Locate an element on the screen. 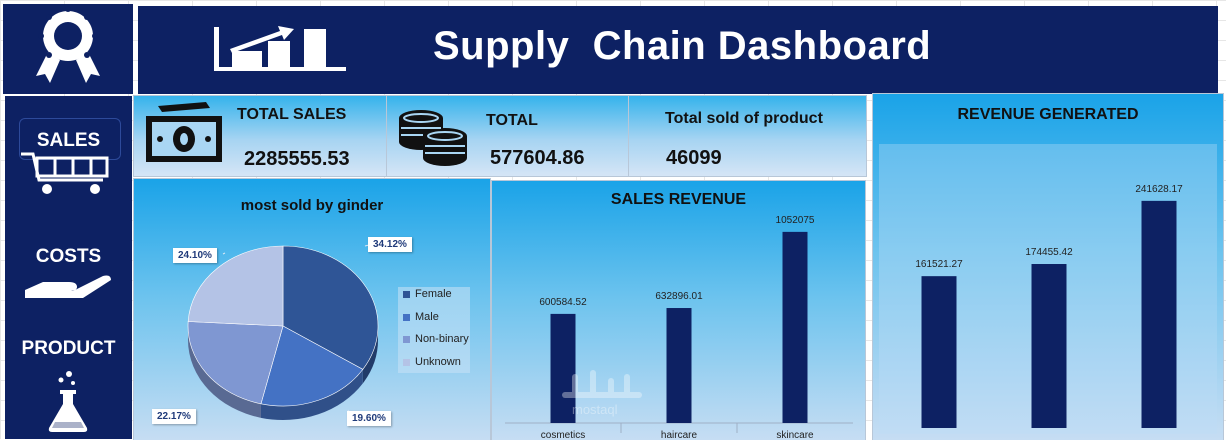 The height and width of the screenshot is (440, 1226). hand-icon is located at coordinates (69, 287).